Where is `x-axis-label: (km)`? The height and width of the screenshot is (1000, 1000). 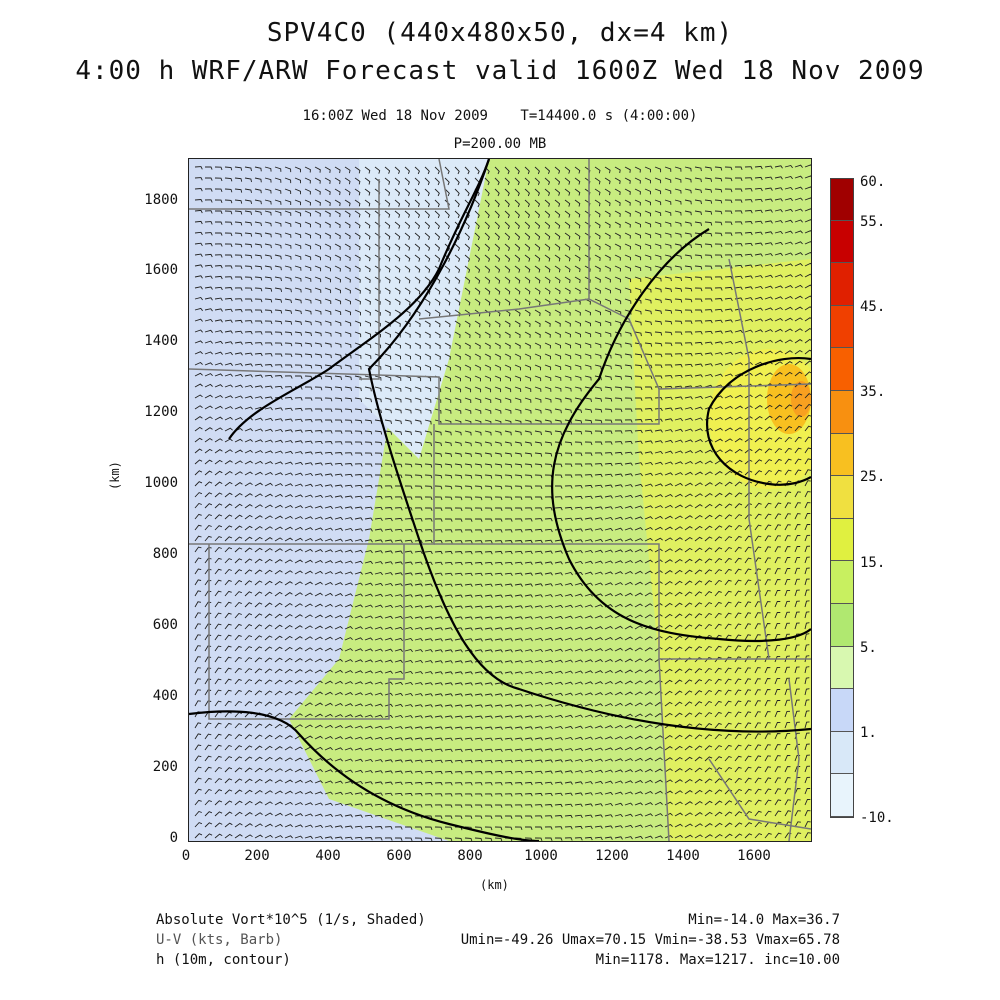 x-axis-label: (km) is located at coordinates (494, 885).